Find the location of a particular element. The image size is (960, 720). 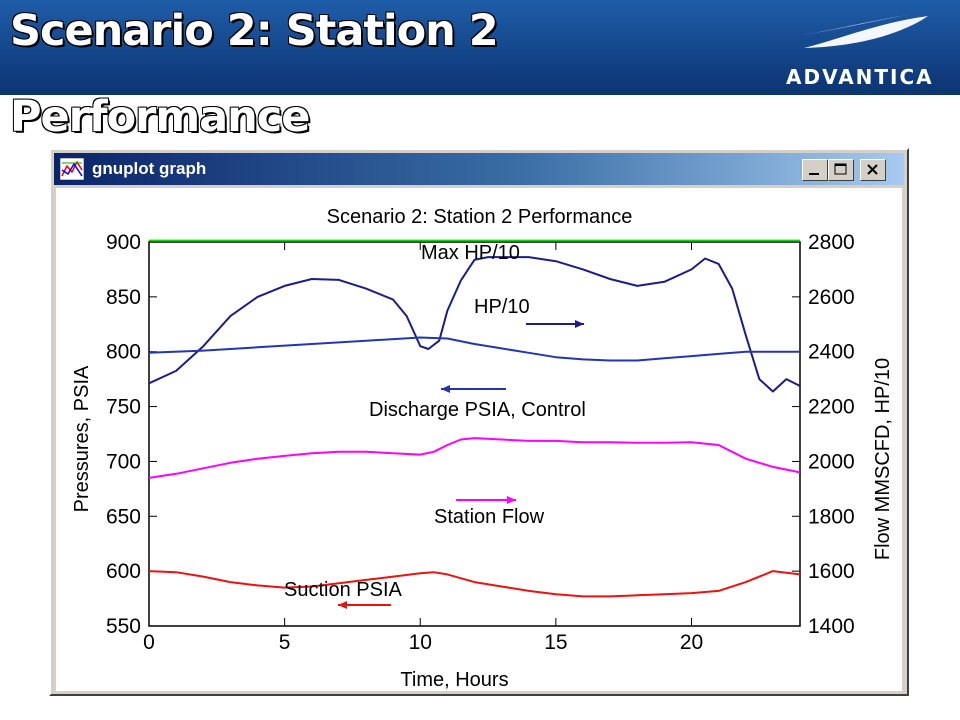

series-line-suction-psia is located at coordinates (474, 584).